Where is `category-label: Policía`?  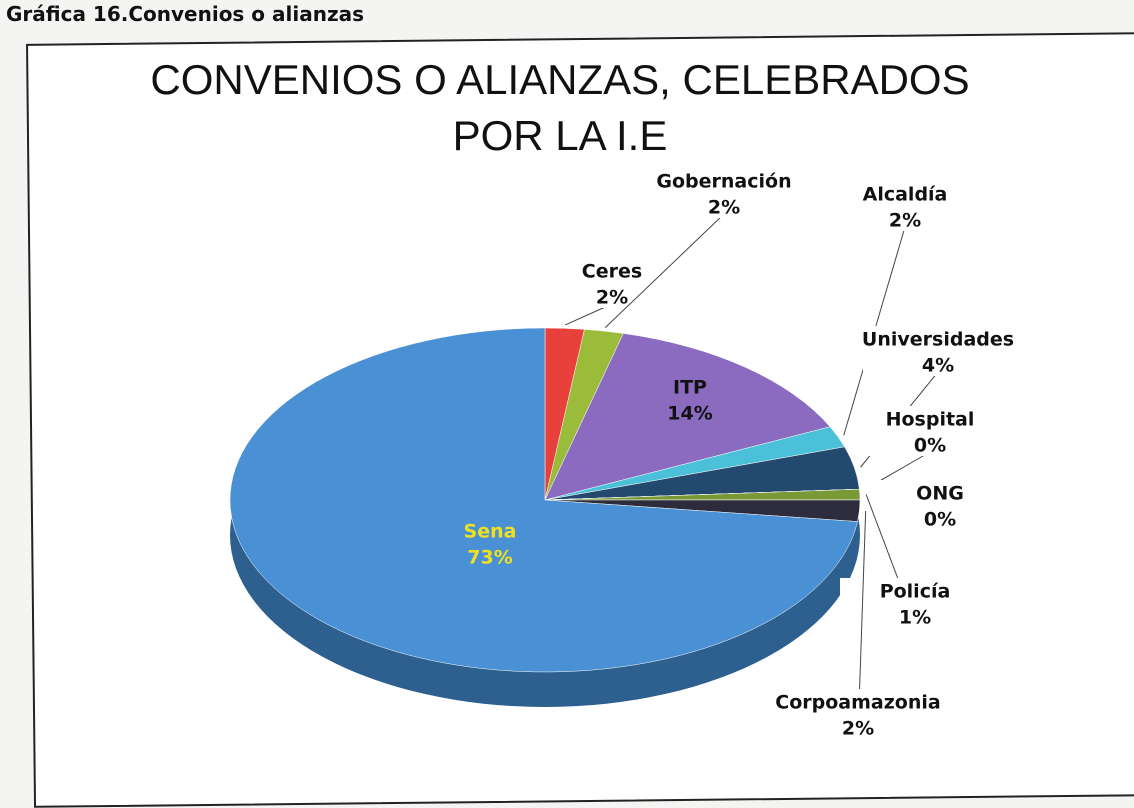 category-label: Policía is located at coordinates (915, 592).